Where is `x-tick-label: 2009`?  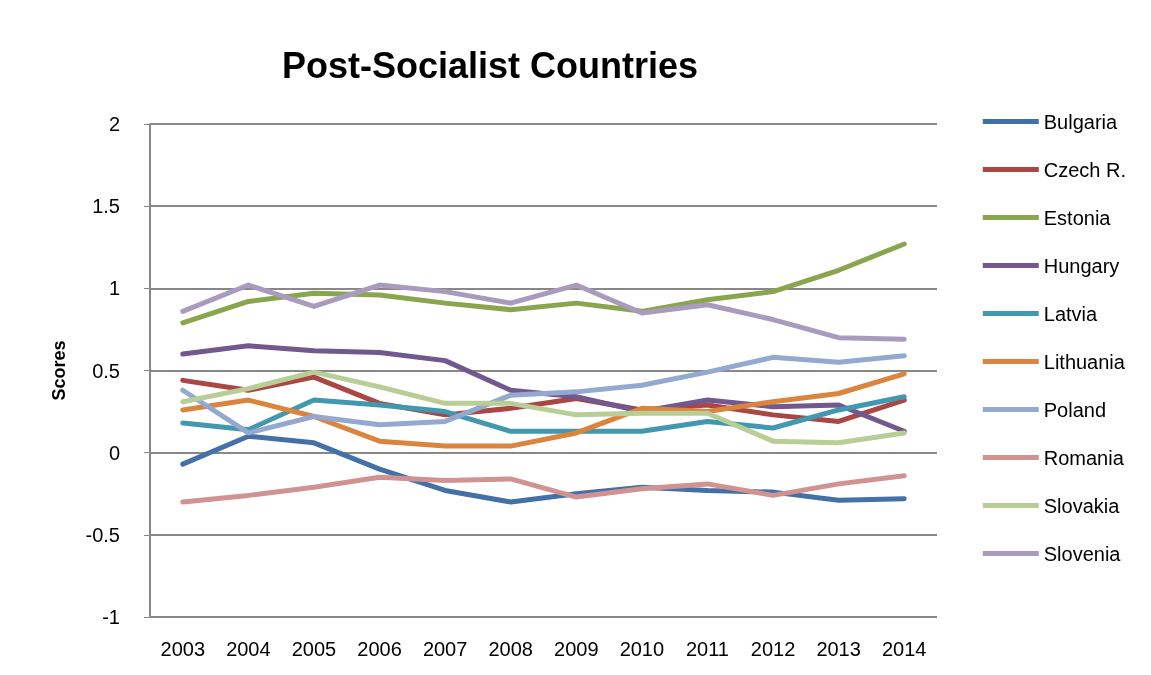
x-tick-label: 2009 is located at coordinates (576, 649).